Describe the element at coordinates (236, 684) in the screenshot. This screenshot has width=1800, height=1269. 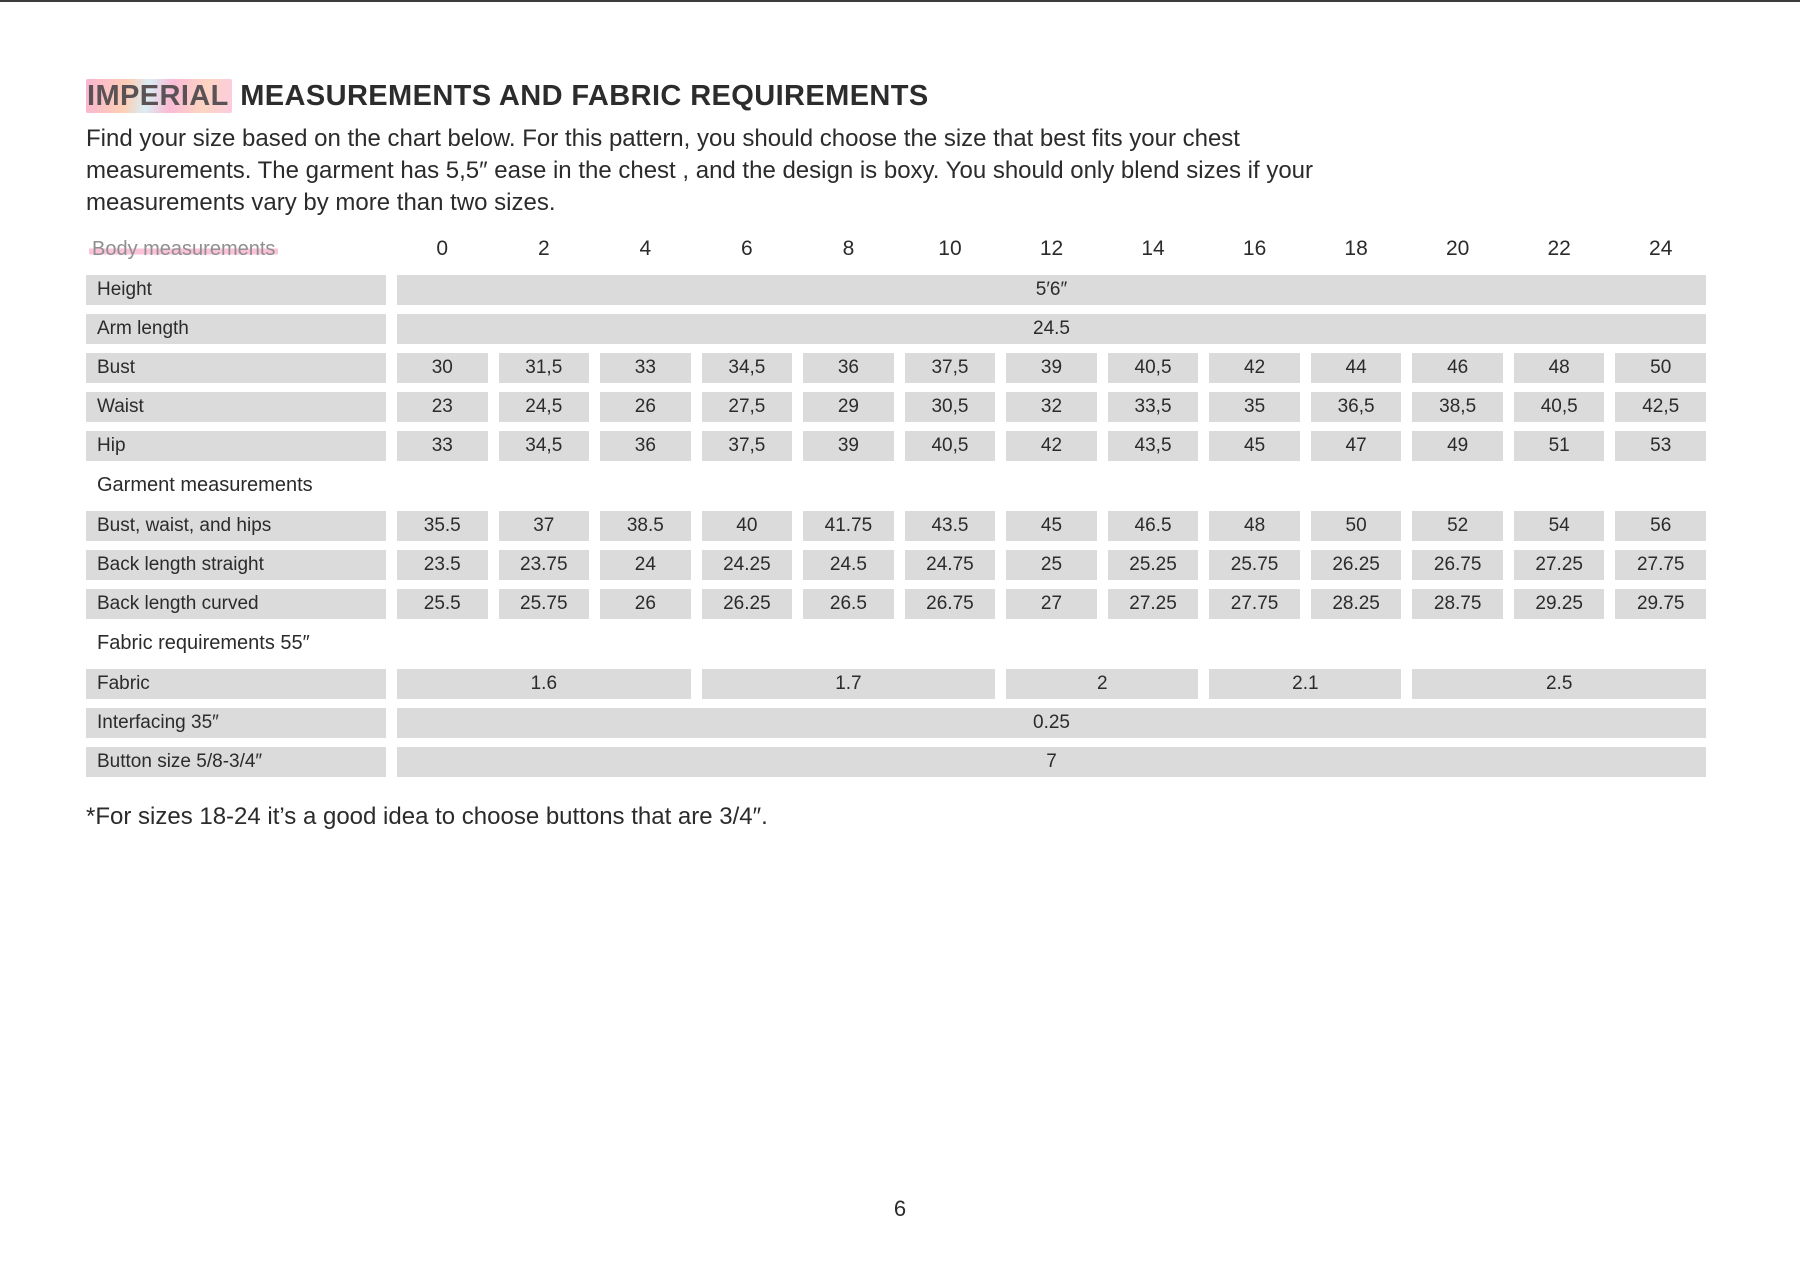
I see `row-label: Fabric` at that location.